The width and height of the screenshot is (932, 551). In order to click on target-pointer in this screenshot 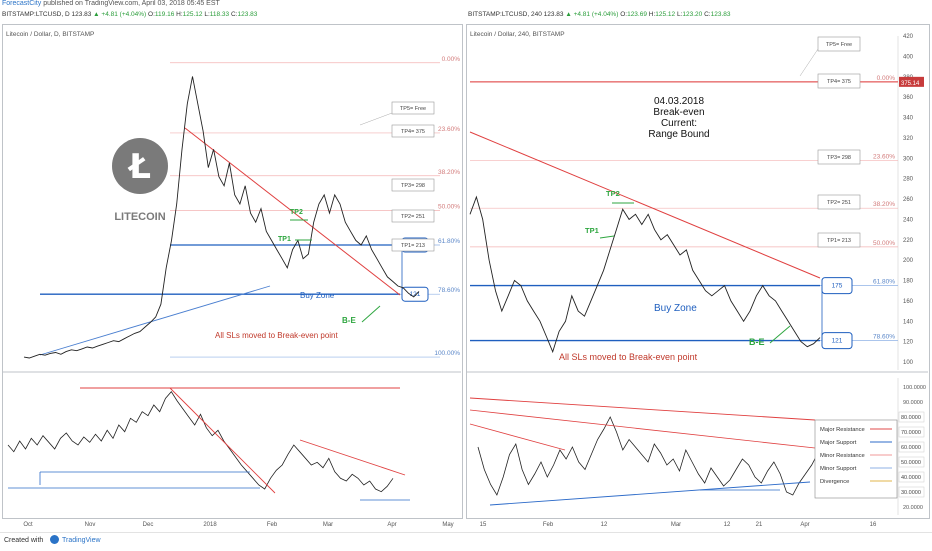, I will do `click(376, 119)`.